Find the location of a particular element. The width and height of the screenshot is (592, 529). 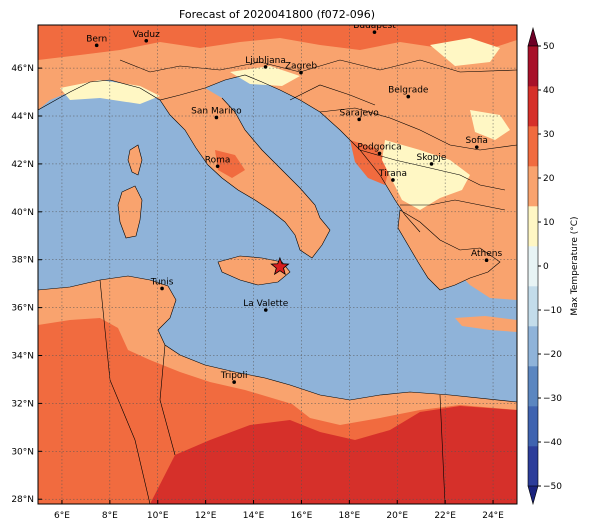

city-label: Zagreb is located at coordinates (301, 67).